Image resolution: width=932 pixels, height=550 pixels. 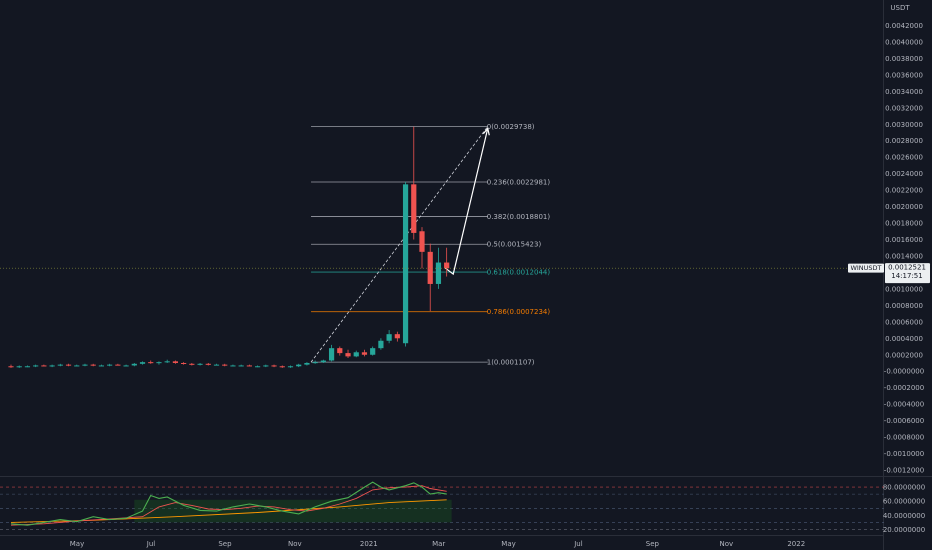 I want to click on price-tick-label: 0.0042000, so click(x=904, y=26).